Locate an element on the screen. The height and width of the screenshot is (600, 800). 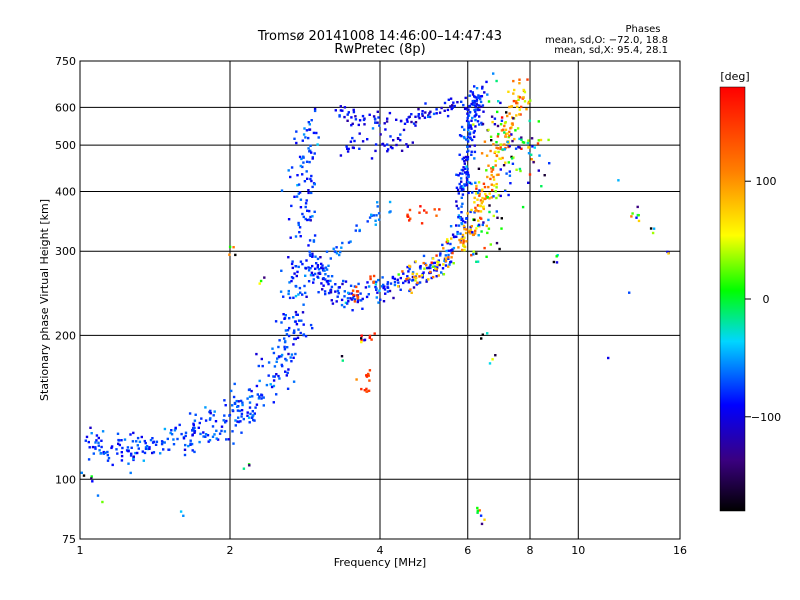
x-tick-label: 2 is located at coordinates (230, 550).